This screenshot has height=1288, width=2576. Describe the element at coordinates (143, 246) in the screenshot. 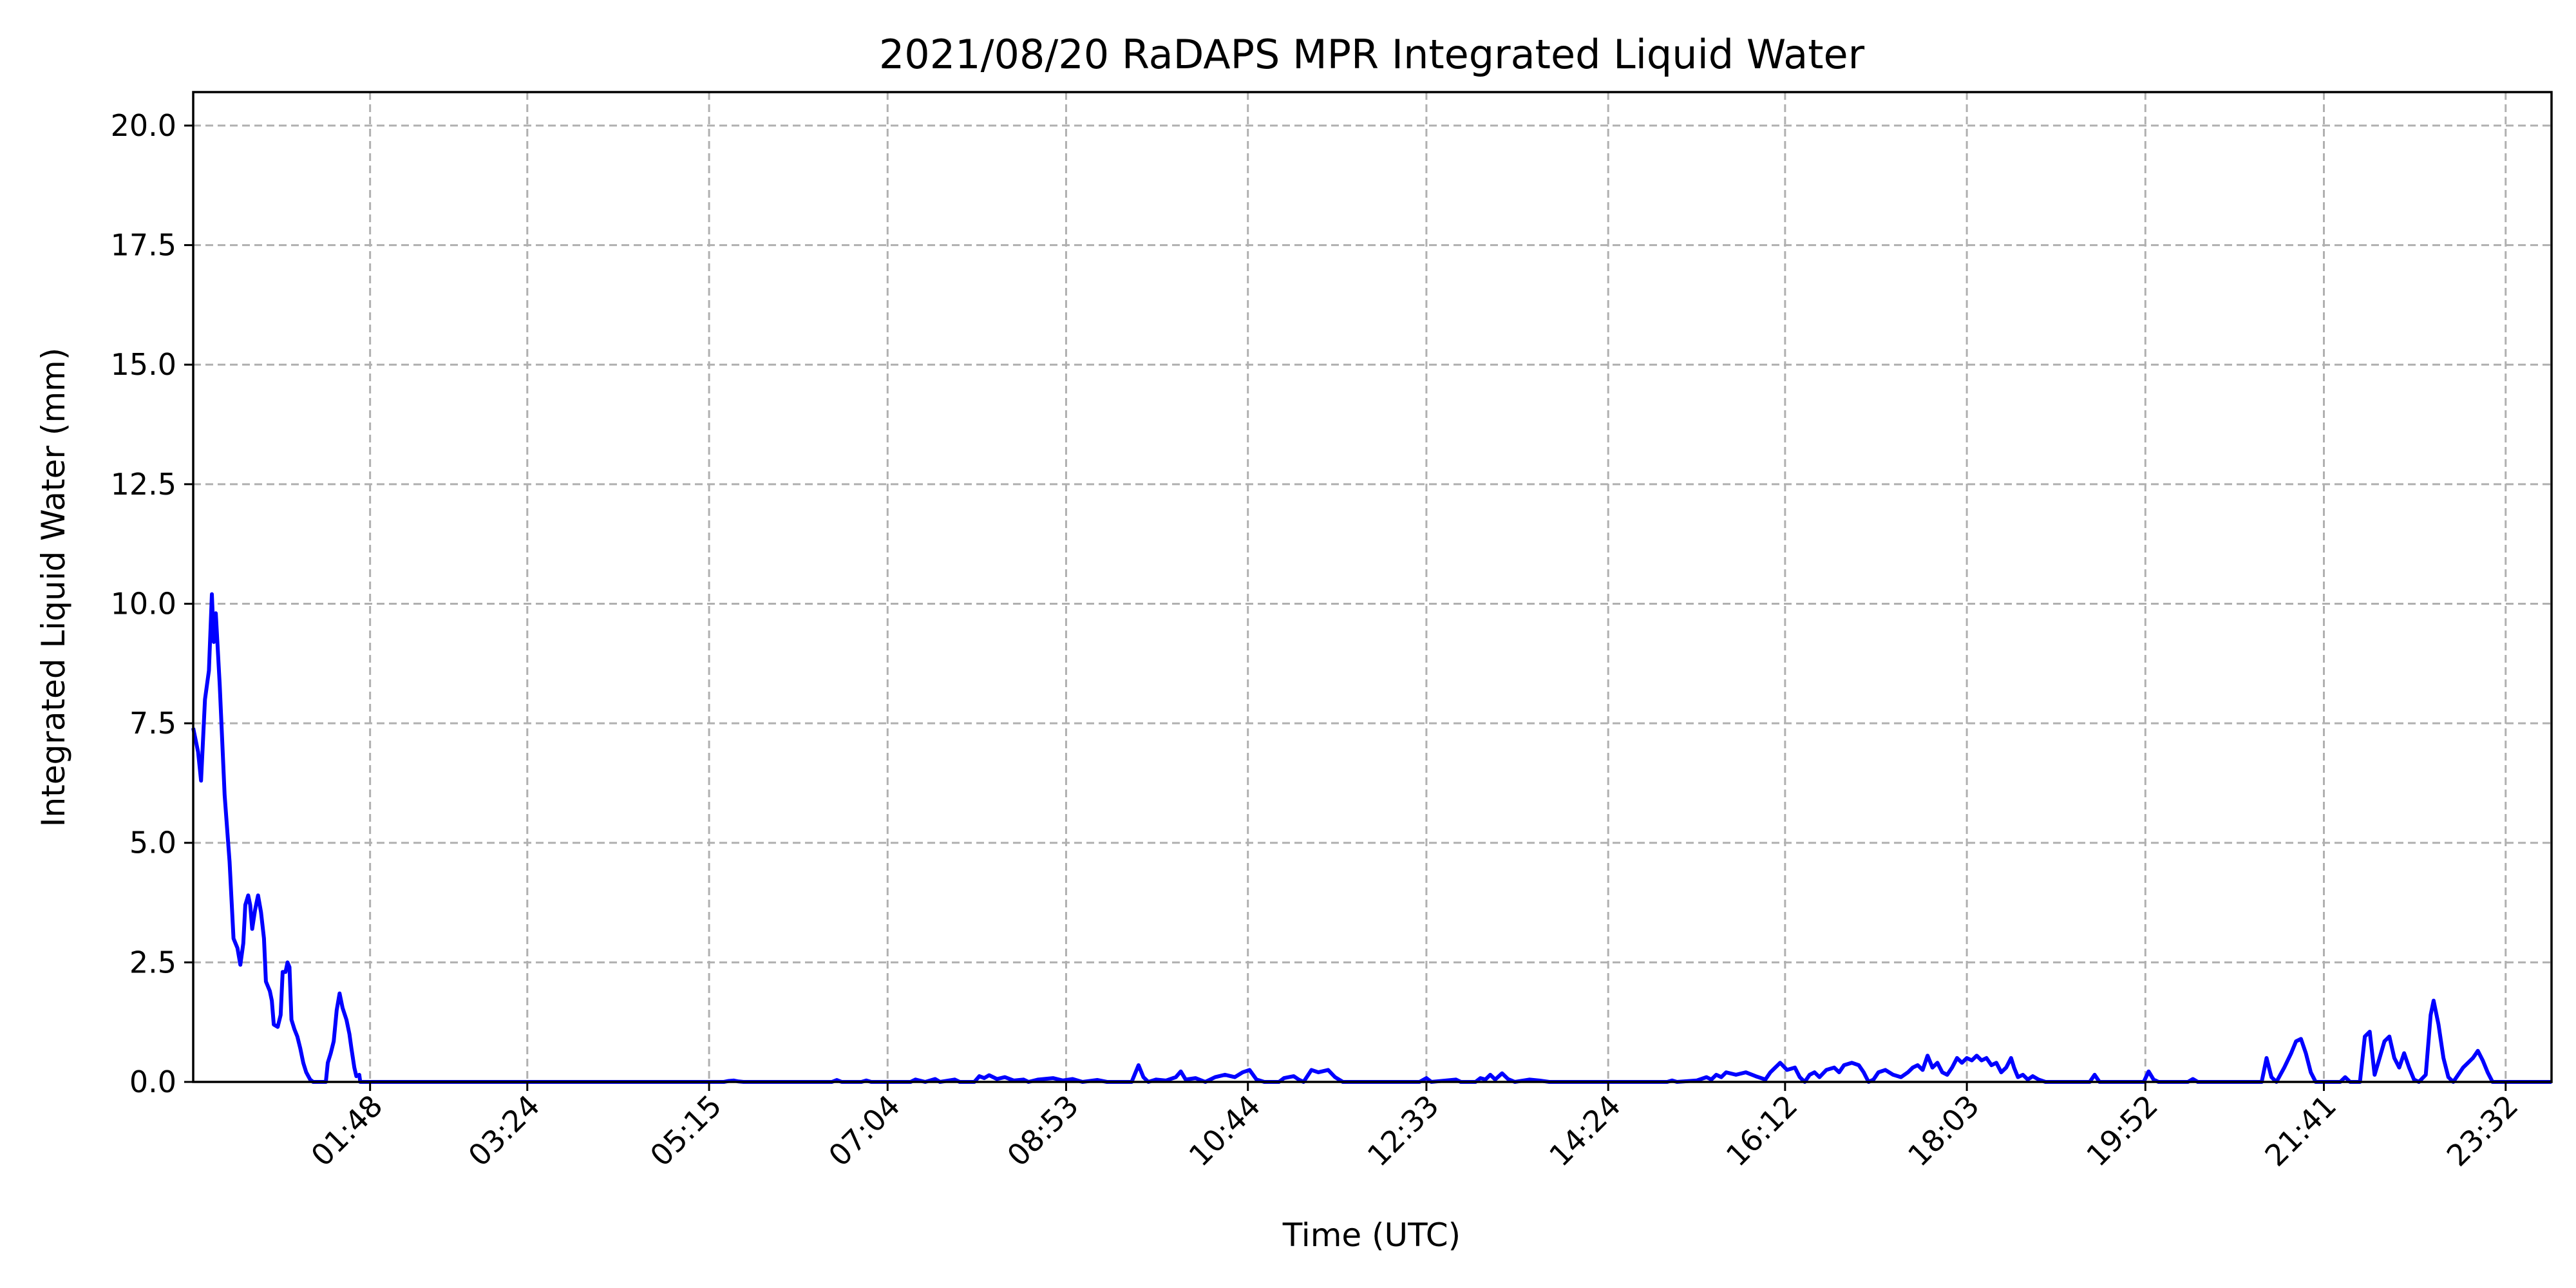

I see `y-tick-label: 17.5` at that location.